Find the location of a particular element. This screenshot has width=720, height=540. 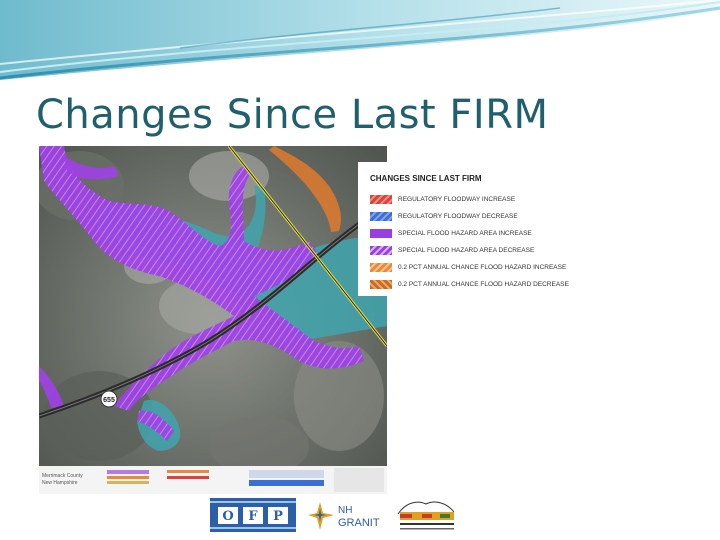

legend-item: REGULATORY FLOODWAY DECREASE is located at coordinates (444, 216).